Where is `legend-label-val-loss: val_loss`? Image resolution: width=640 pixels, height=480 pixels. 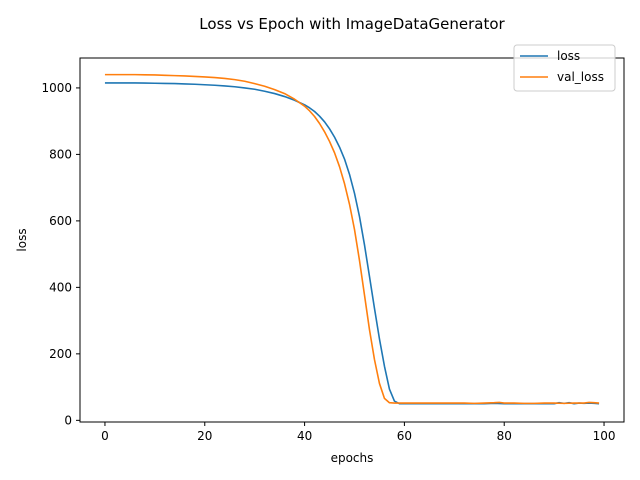 legend-label-val-loss: val_loss is located at coordinates (580, 77).